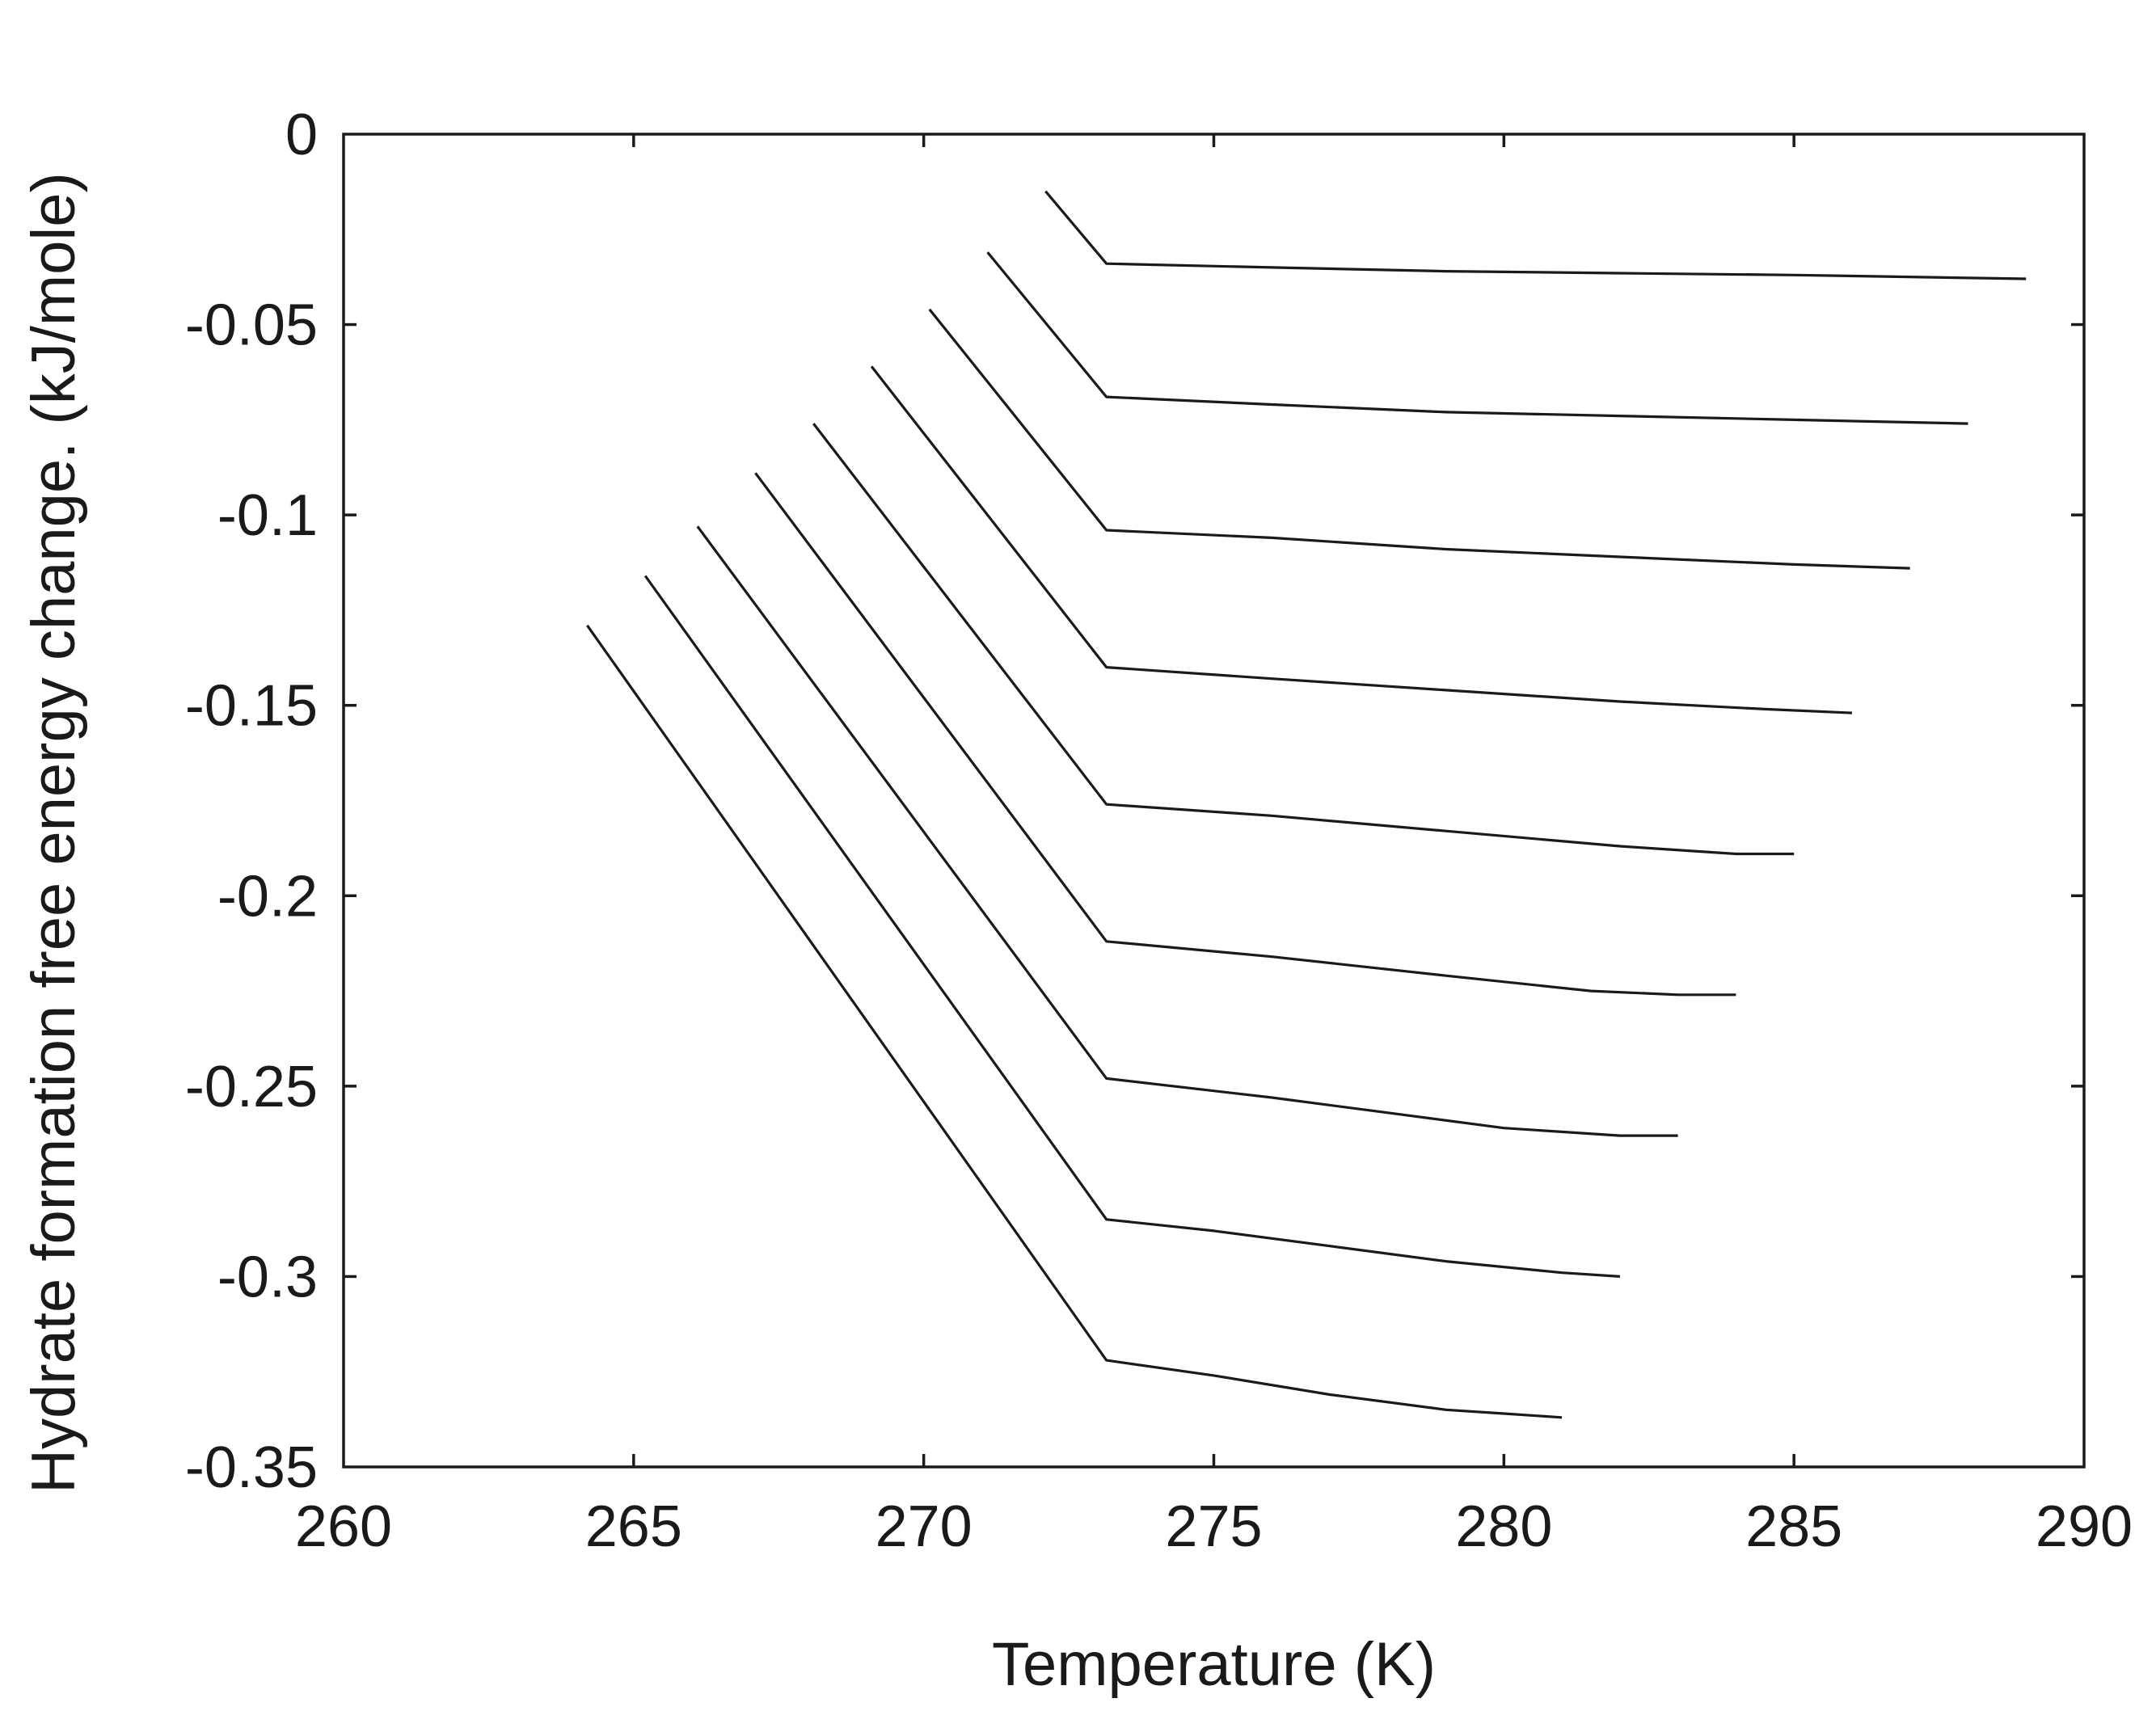 The height and width of the screenshot is (1711, 2156). What do you see at coordinates (634, 1526) in the screenshot?
I see `x-tick-label: 265` at bounding box center [634, 1526].